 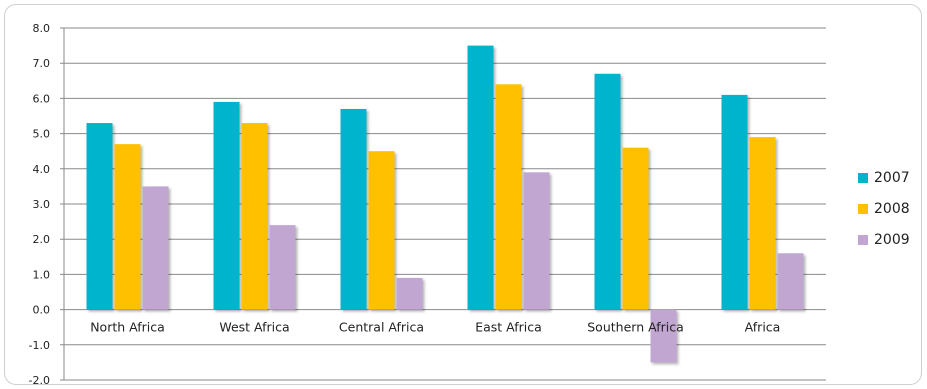 What do you see at coordinates (226, 205) in the screenshot?
I see `bar-2007-west-africa` at bounding box center [226, 205].